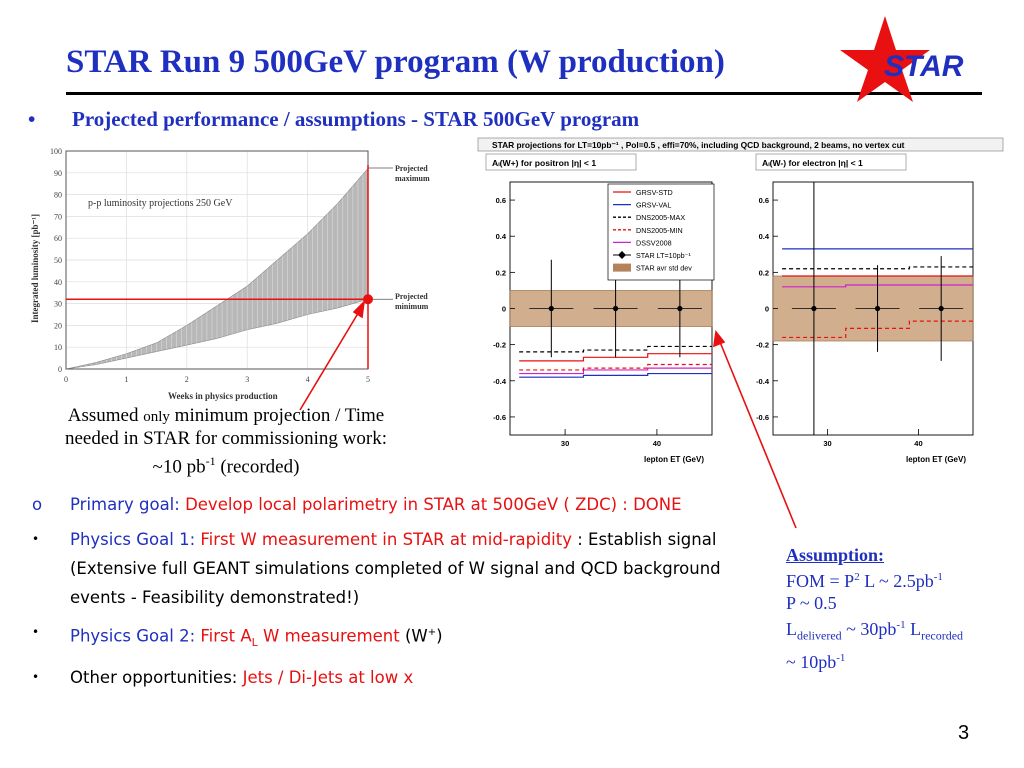 The width and height of the screenshot is (1024, 768). What do you see at coordinates (58, 238) in the screenshot?
I see `lumi-ytick-label: 60` at bounding box center [58, 238].